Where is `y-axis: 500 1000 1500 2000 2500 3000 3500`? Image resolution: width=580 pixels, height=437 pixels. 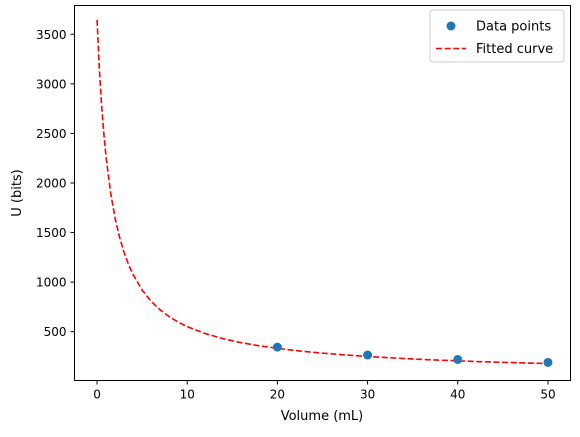
y-axis: 500 1000 1500 2000 2500 3000 3500 is located at coordinates (55, 183).